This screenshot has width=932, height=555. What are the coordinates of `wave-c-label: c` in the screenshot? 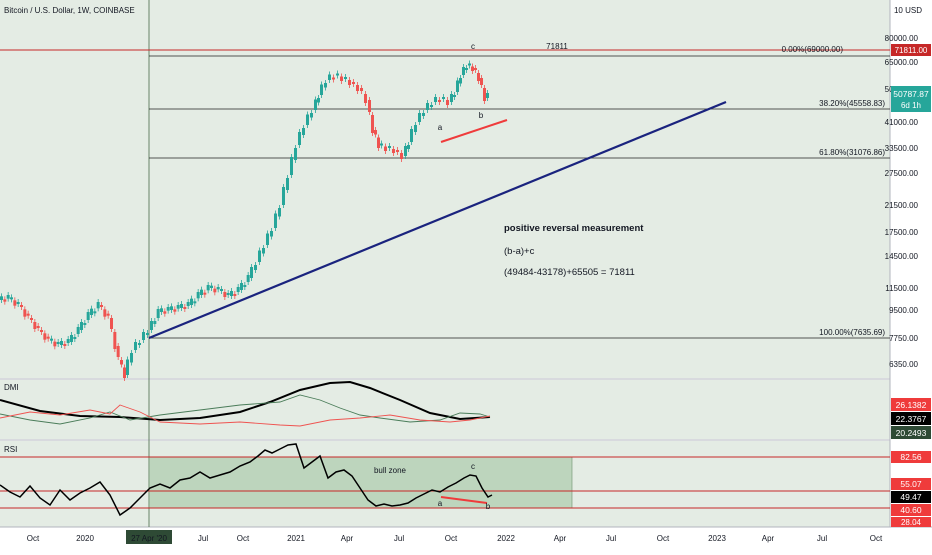 It's located at (473, 46).